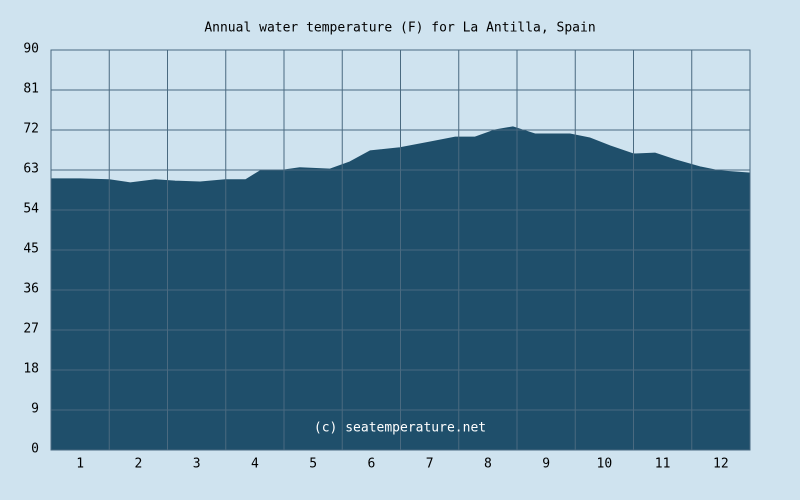 Image resolution: width=800 pixels, height=500 pixels. What do you see at coordinates (31, 129) in the screenshot?
I see `y-tick-label: 72` at bounding box center [31, 129].